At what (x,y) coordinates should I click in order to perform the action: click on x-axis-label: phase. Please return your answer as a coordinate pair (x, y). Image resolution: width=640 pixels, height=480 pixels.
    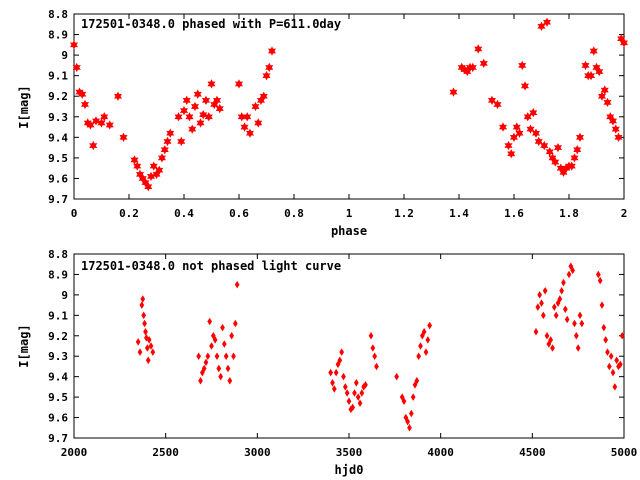
    Looking at the image, I should click on (349, 231).